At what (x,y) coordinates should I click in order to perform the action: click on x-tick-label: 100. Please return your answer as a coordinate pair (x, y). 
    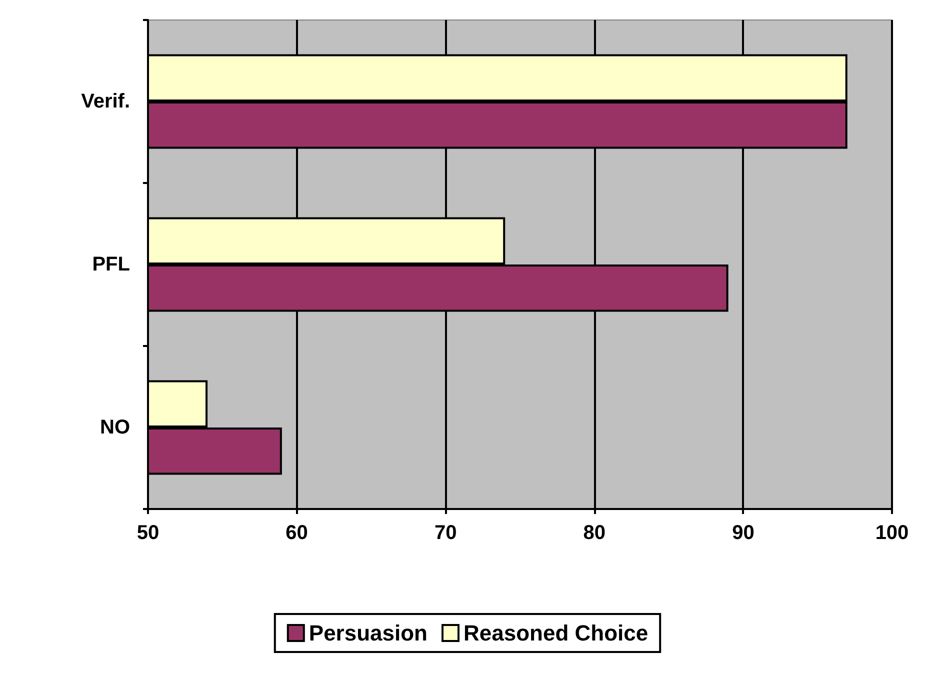
    Looking at the image, I should click on (892, 533).